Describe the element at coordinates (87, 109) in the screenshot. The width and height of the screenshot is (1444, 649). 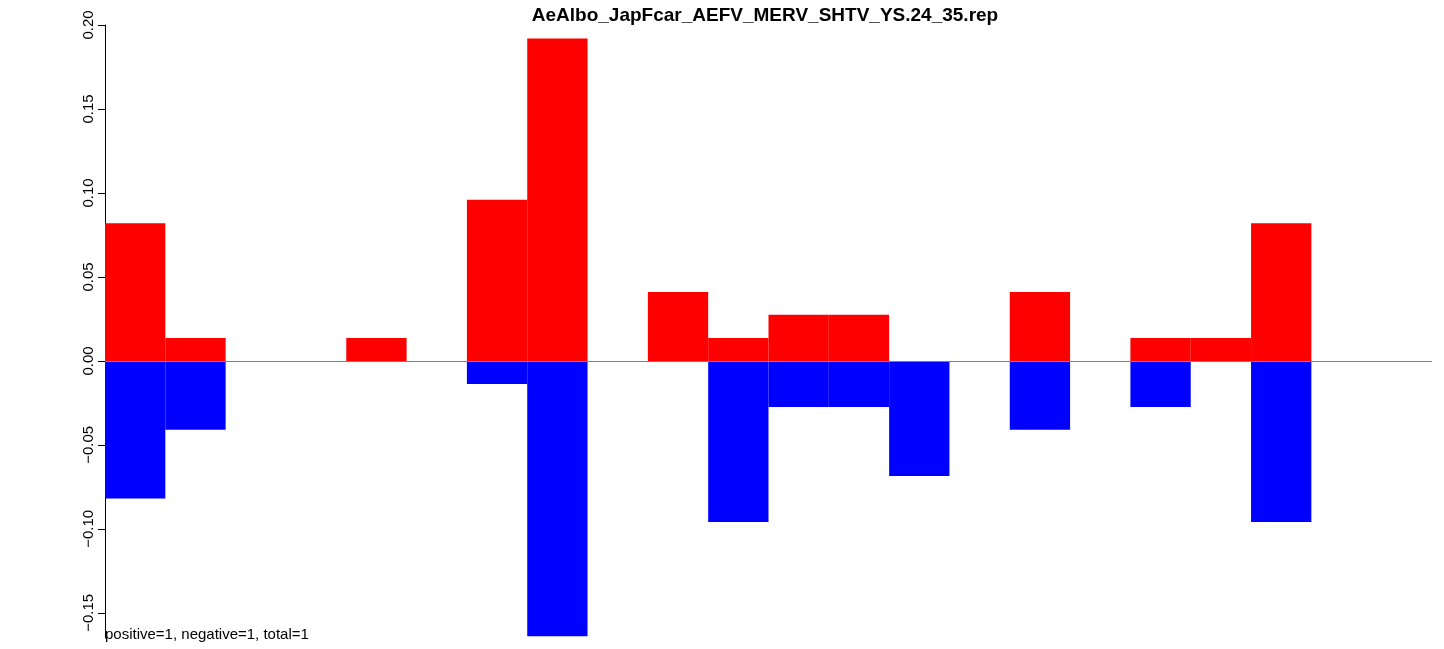
I see `y-tick-label: 0.15` at that location.